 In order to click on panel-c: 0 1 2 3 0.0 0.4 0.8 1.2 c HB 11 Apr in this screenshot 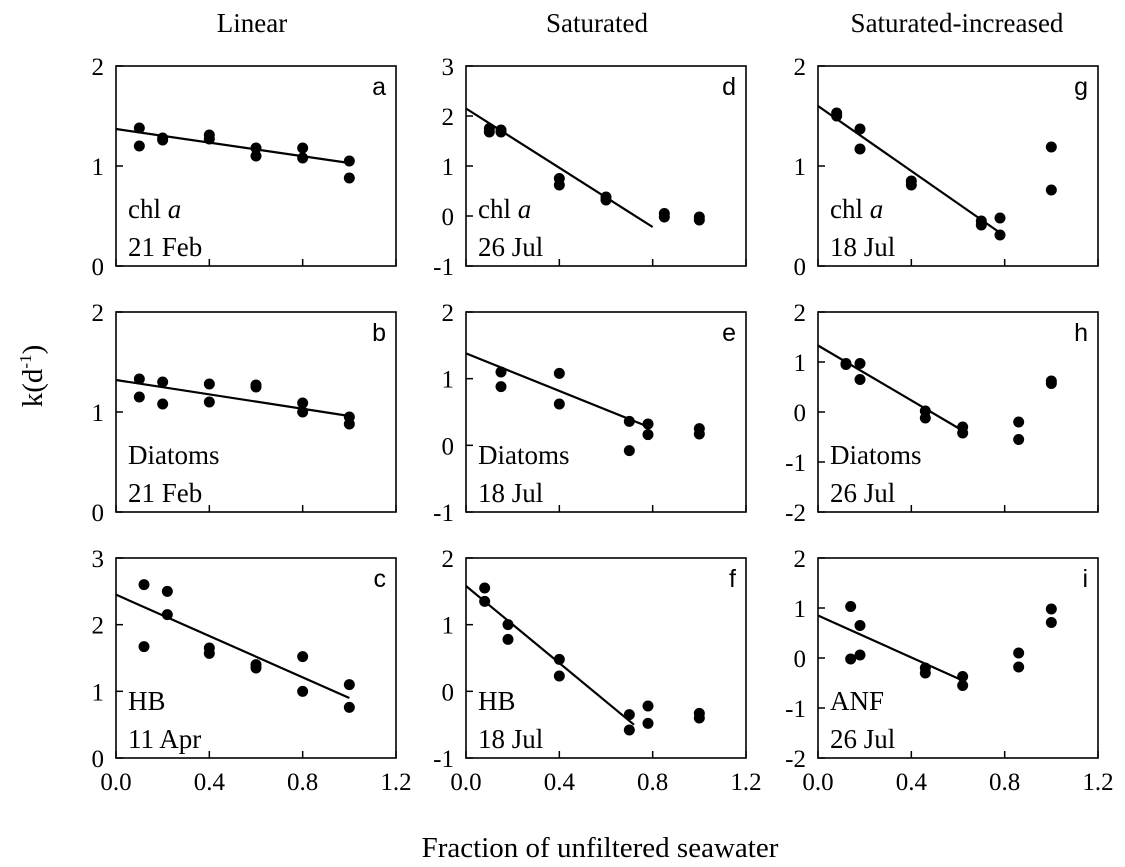, I will do `click(252, 671)`.